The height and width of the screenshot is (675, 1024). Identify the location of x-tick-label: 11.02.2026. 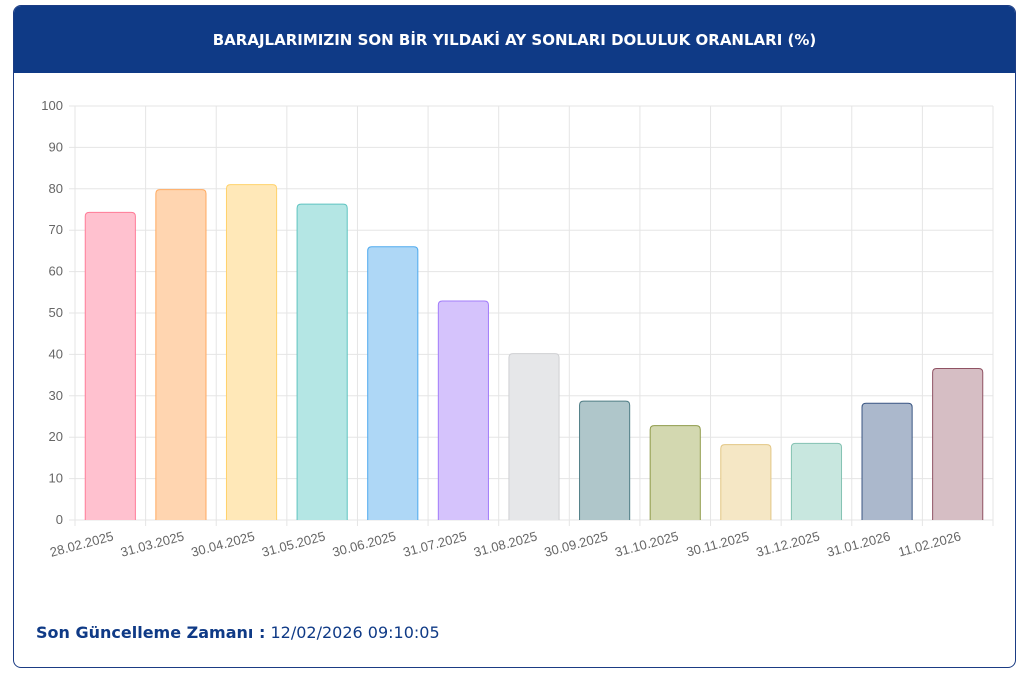
(930, 543).